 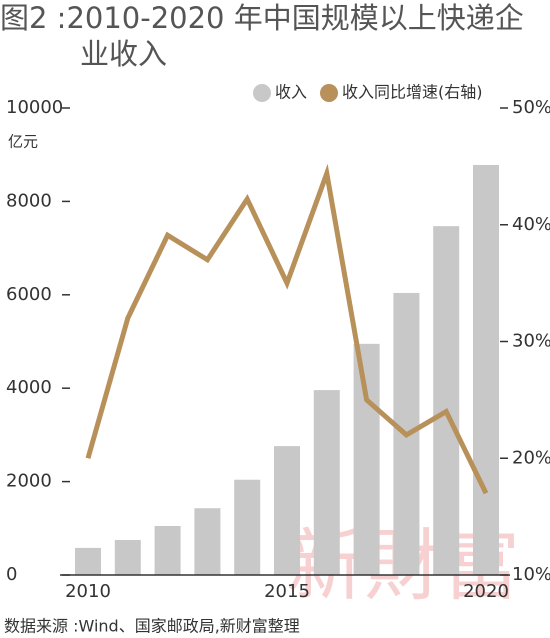 What do you see at coordinates (486, 591) in the screenshot?
I see `x-tick-label: 2020` at bounding box center [486, 591].